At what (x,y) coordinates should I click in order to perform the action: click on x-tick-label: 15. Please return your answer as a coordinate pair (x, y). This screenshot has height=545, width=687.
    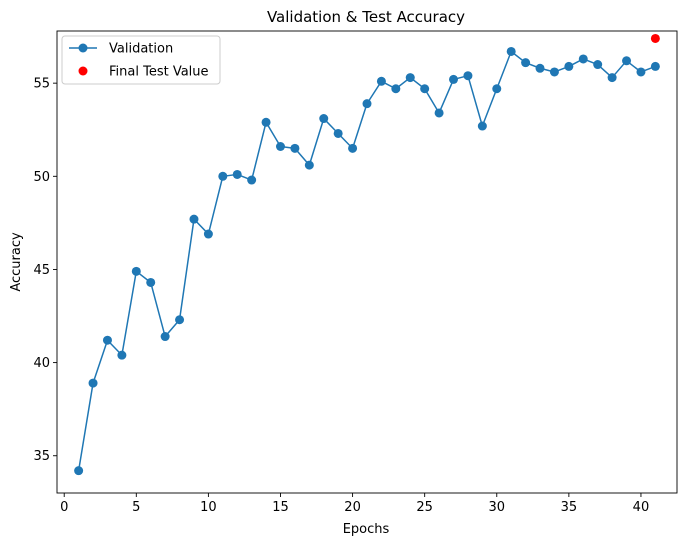
    Looking at the image, I should click on (280, 507).